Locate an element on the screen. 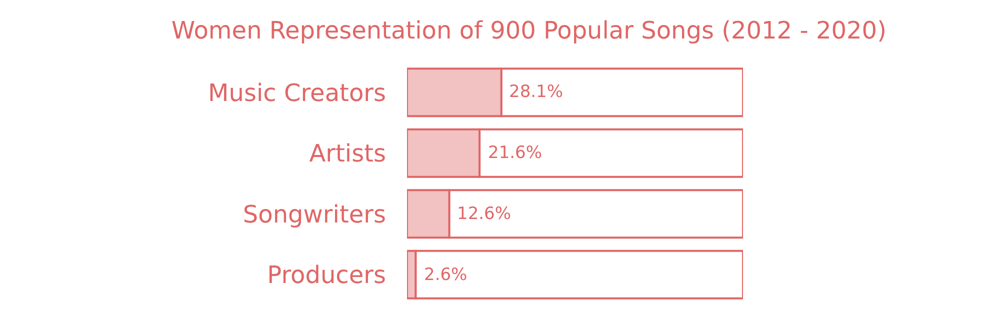 The image size is (998, 313). data-label: 21.6% is located at coordinates (515, 153).